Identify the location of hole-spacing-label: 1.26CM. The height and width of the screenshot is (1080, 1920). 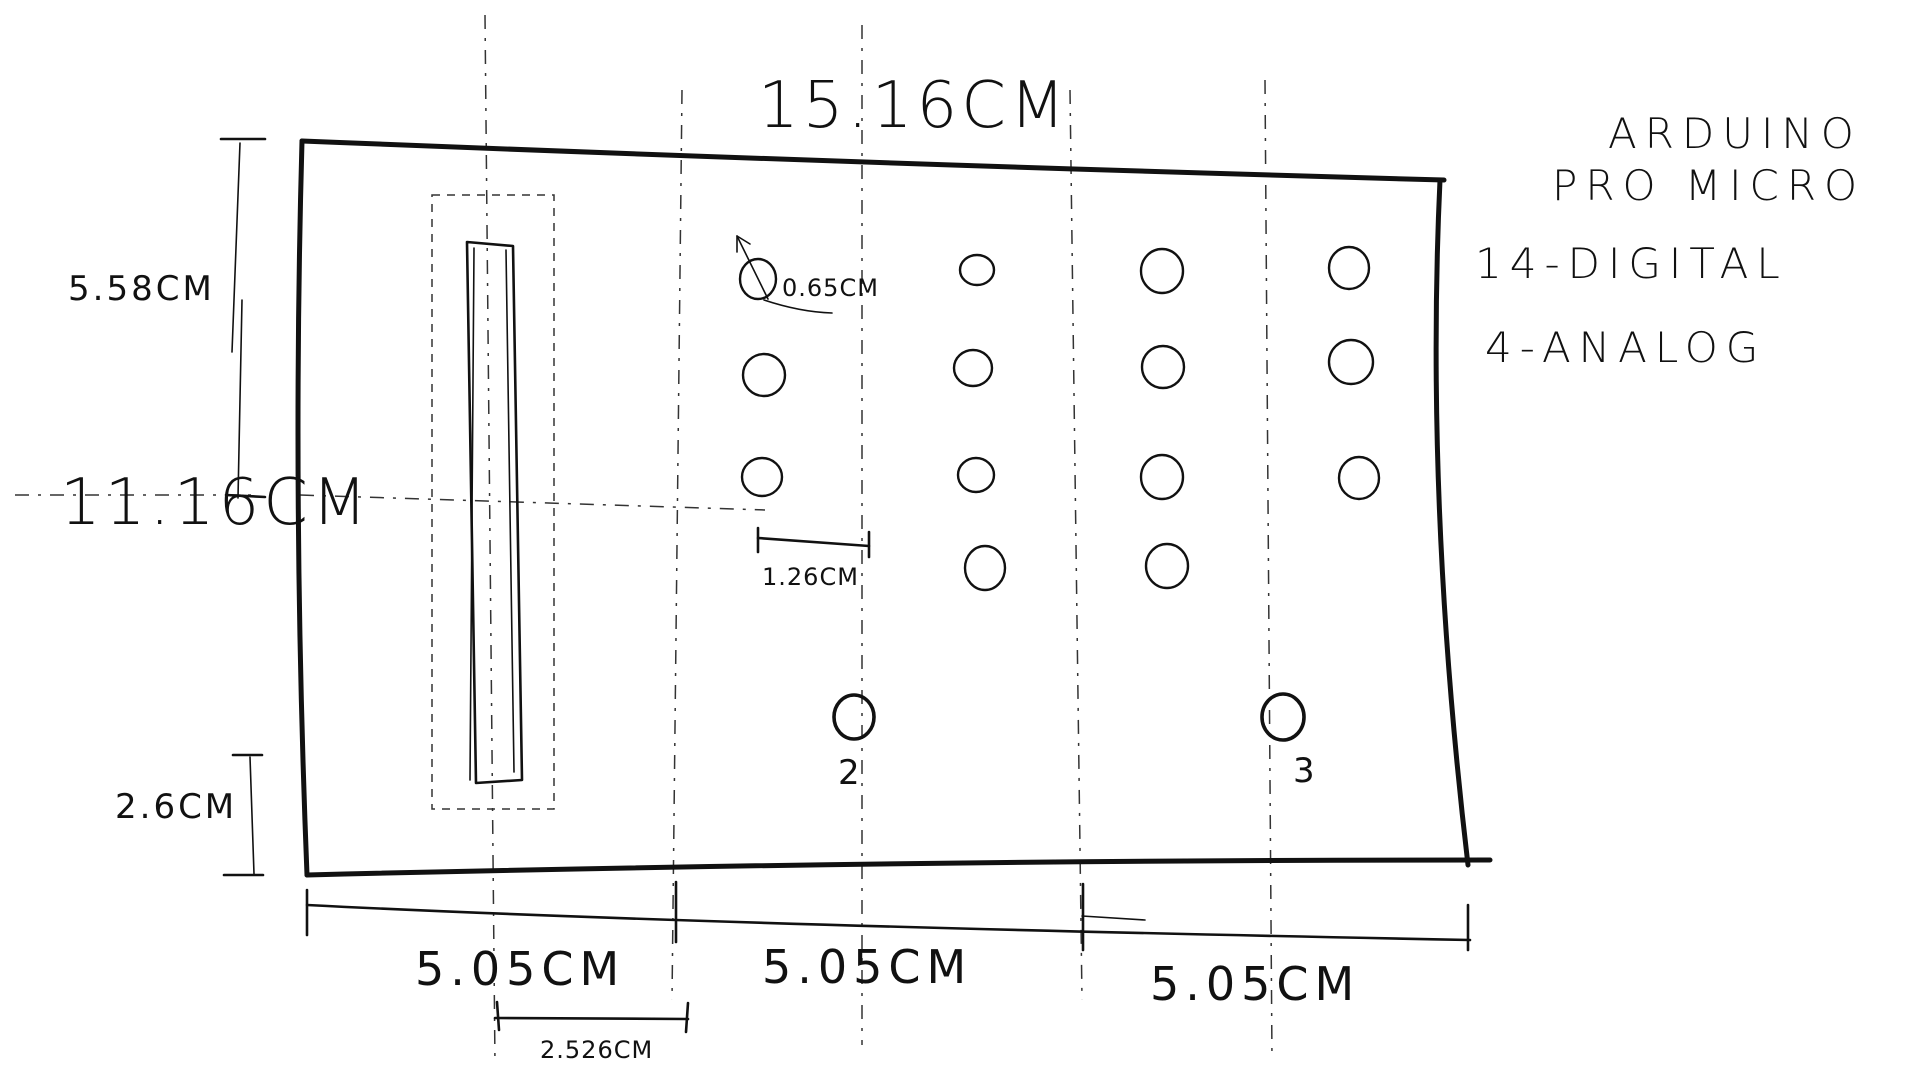
(810, 577).